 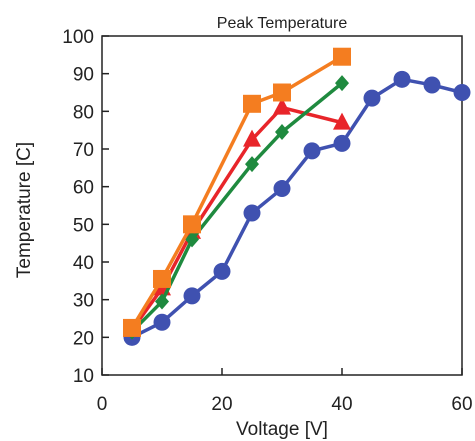 What do you see at coordinates (85, 207) in the screenshot?
I see `y-axis-ticks: 10 20 30 40 50 60 70 80 90 100` at bounding box center [85, 207].